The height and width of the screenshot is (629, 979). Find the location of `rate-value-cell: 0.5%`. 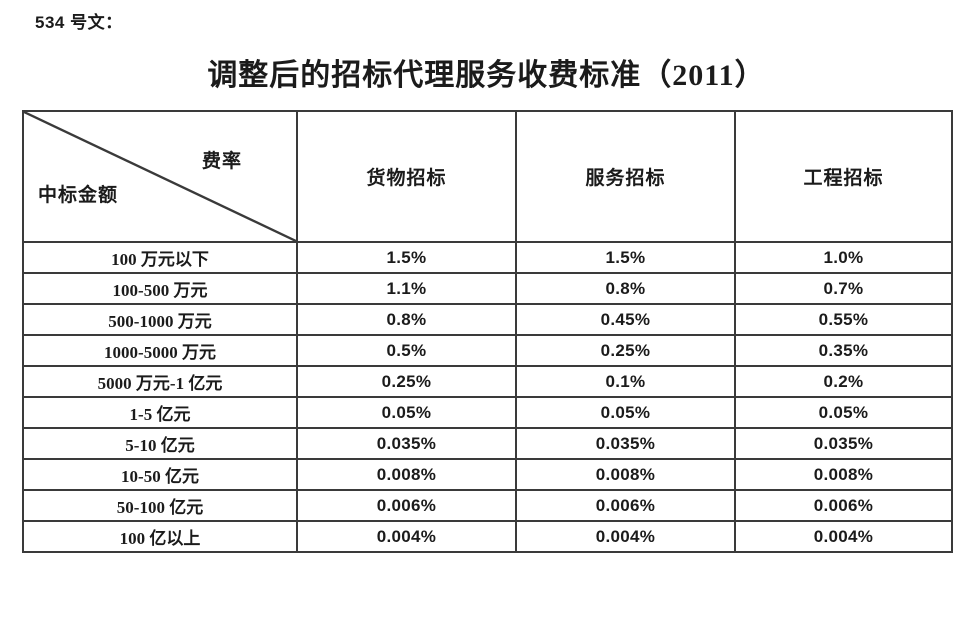

rate-value-cell: 0.5% is located at coordinates (406, 350).